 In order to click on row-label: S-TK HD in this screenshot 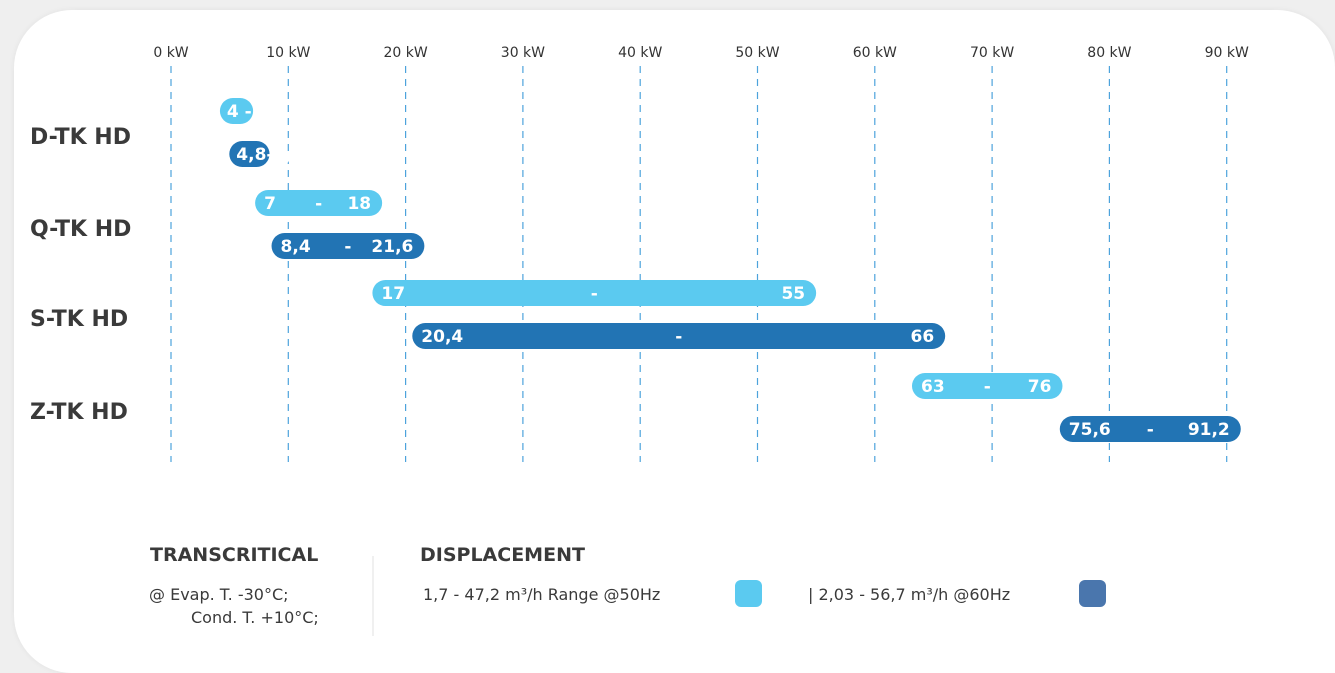, I will do `click(79, 319)`.